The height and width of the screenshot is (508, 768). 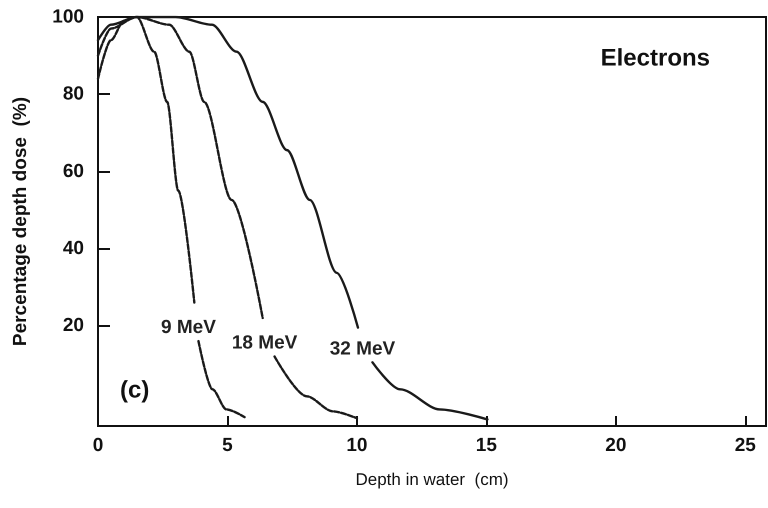 What do you see at coordinates (655, 58) in the screenshot?
I see `annotation: Electrons` at bounding box center [655, 58].